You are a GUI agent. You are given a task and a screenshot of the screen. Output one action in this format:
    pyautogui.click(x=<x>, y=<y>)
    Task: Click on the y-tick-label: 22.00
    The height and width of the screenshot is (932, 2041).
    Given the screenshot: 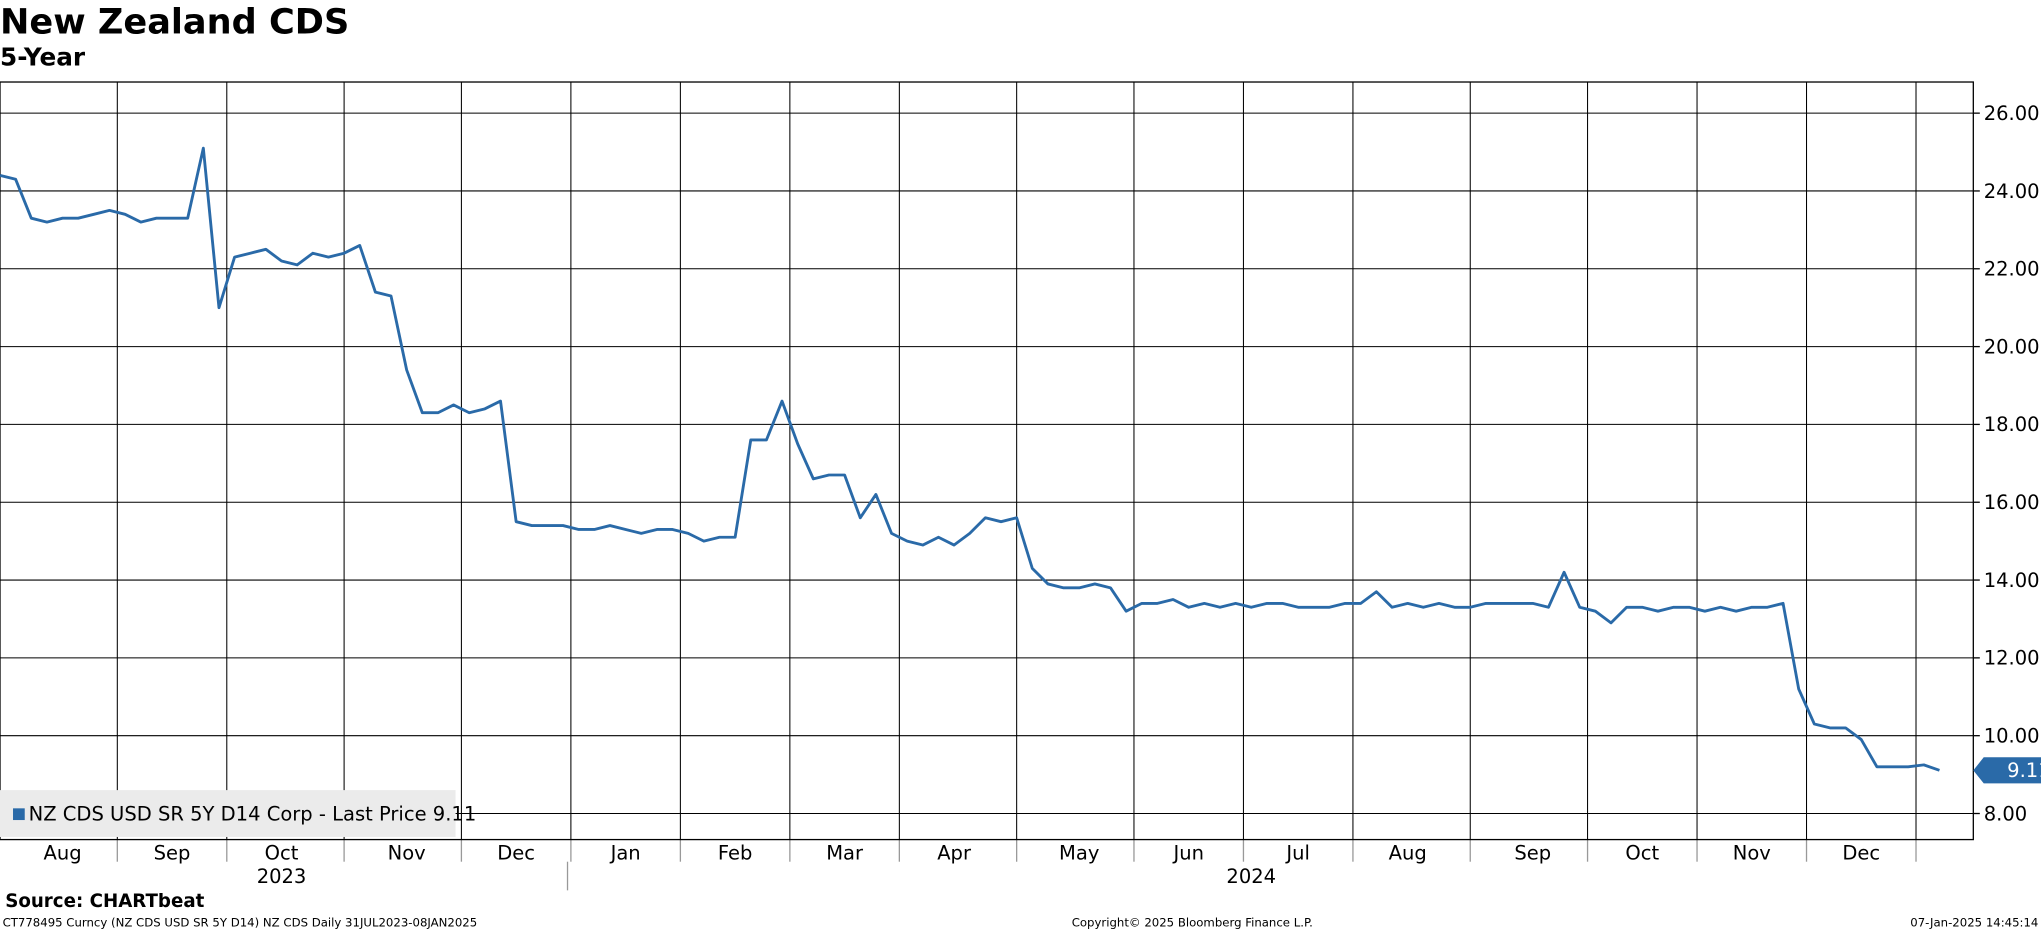 What is the action you would take?
    pyautogui.click(x=2012, y=269)
    